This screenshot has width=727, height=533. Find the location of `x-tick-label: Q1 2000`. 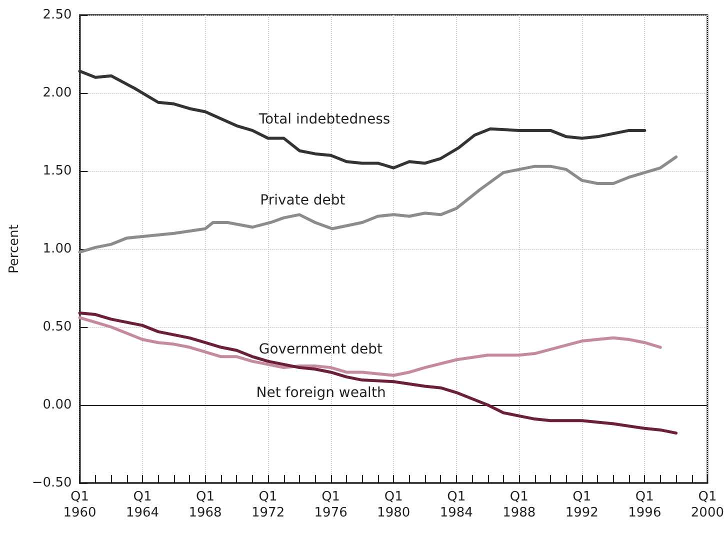

x-tick-label: Q1 2000 is located at coordinates (707, 505).